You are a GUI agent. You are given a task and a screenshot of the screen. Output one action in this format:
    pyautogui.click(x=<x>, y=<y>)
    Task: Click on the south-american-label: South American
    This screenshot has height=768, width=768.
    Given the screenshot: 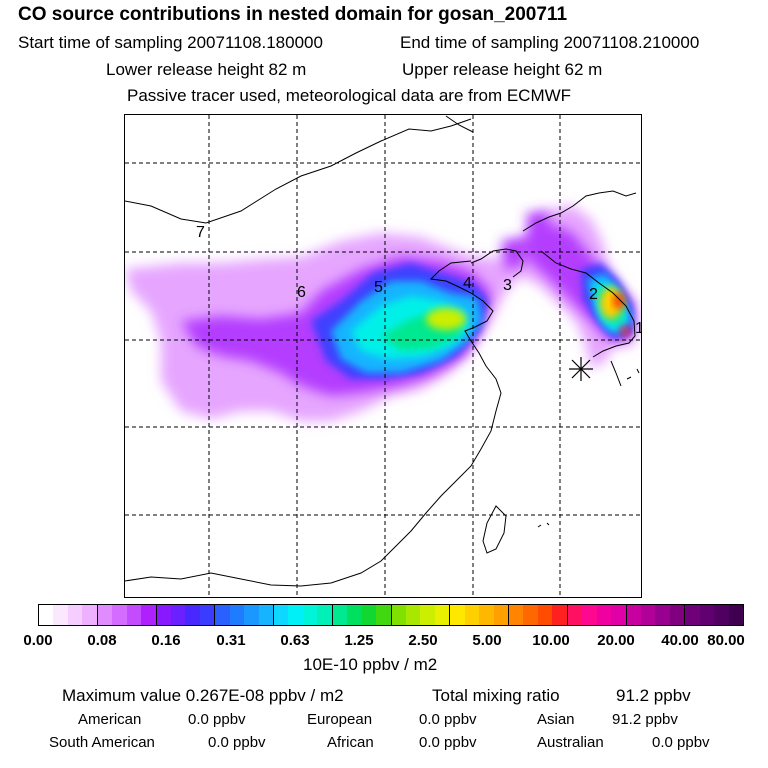 What is the action you would take?
    pyautogui.click(x=102, y=742)
    